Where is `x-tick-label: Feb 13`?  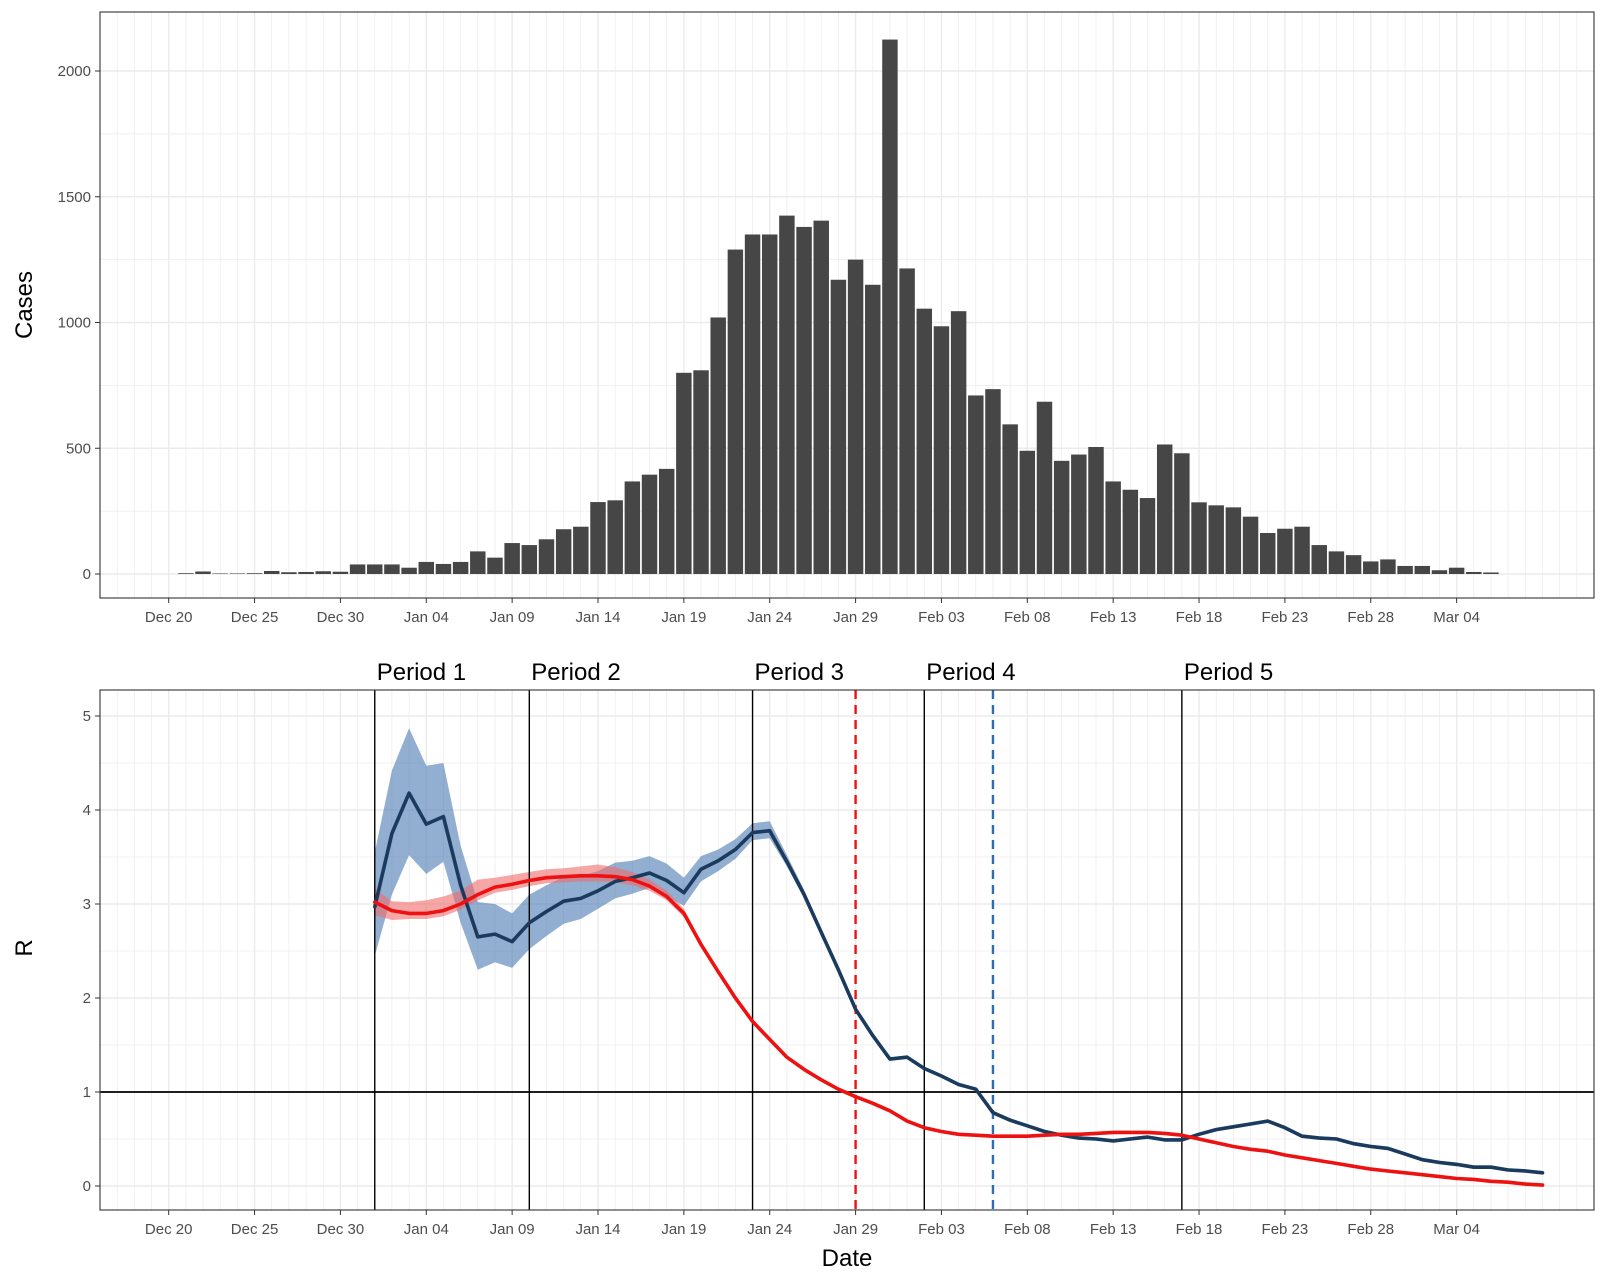 x-tick-label: Feb 13 is located at coordinates (1113, 1229).